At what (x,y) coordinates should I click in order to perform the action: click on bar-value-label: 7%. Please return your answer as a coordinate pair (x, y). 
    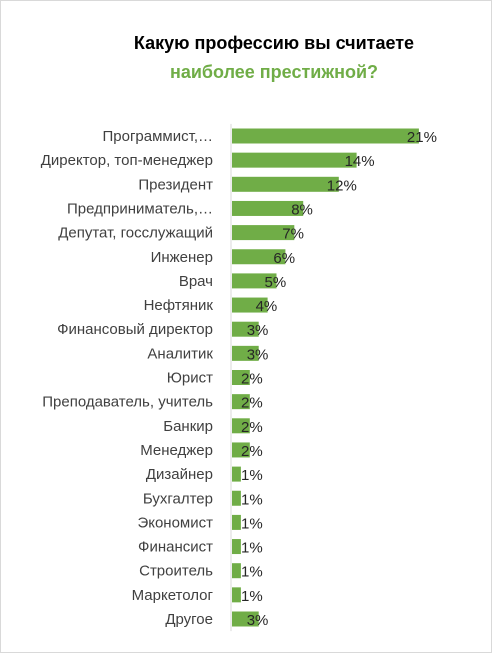
    Looking at the image, I should click on (293, 234).